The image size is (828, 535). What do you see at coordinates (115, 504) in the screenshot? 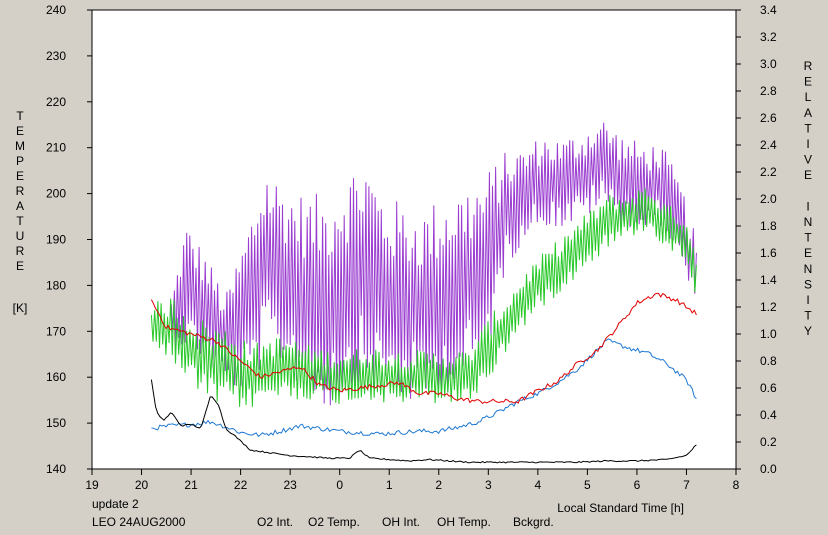
I see `status-text: update 2` at bounding box center [115, 504].